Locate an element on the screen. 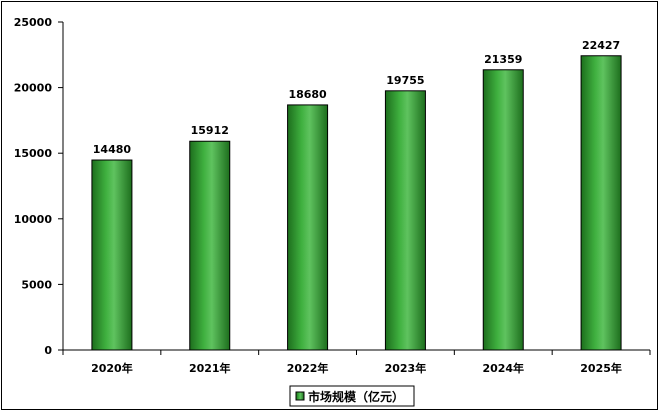 This screenshot has width=661, height=413. data-label: 19755 is located at coordinates (405, 80).